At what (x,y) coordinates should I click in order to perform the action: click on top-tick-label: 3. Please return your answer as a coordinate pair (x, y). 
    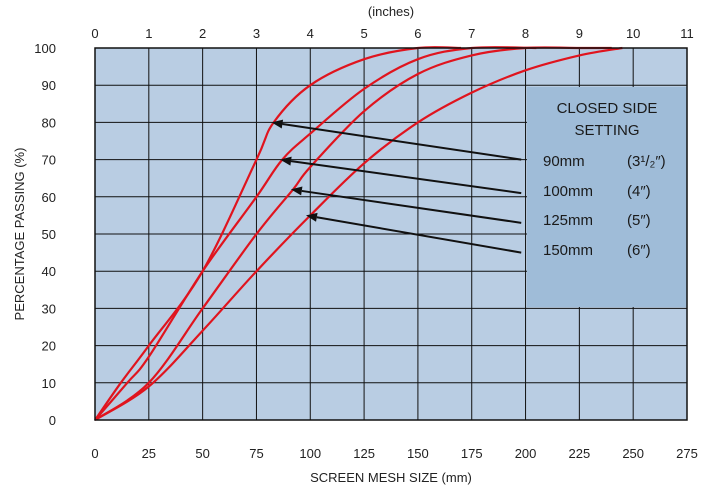
    Looking at the image, I should click on (256, 33).